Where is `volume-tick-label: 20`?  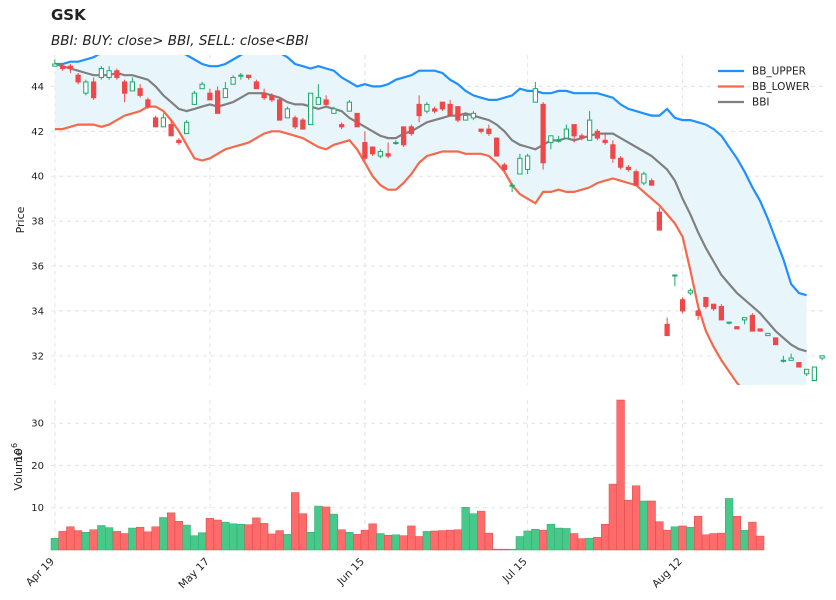 volume-tick-label: 20 is located at coordinates (37, 466).